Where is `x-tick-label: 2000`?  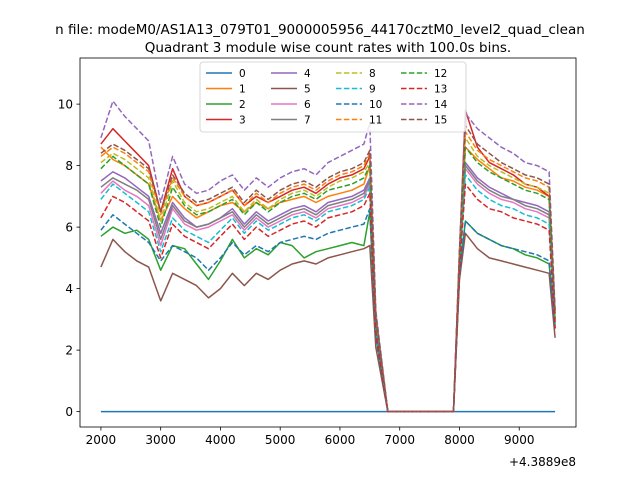
x-tick-label: 2000 is located at coordinates (101, 440).